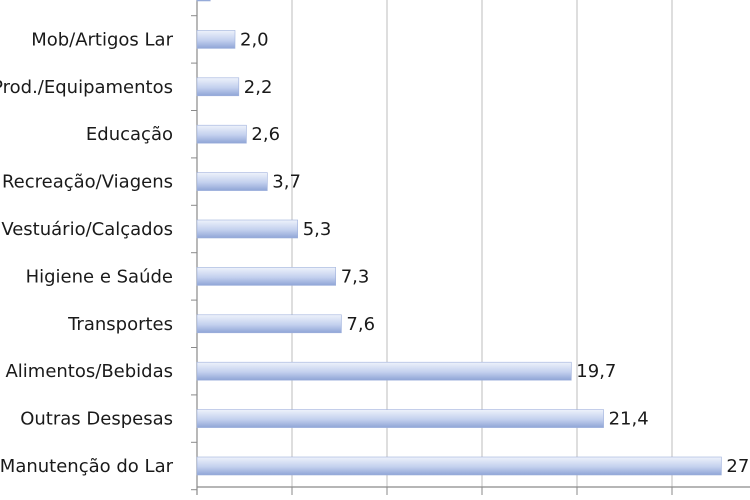 This screenshot has height=500, width=750. I want to click on value-label: 3,7, so click(286, 182).